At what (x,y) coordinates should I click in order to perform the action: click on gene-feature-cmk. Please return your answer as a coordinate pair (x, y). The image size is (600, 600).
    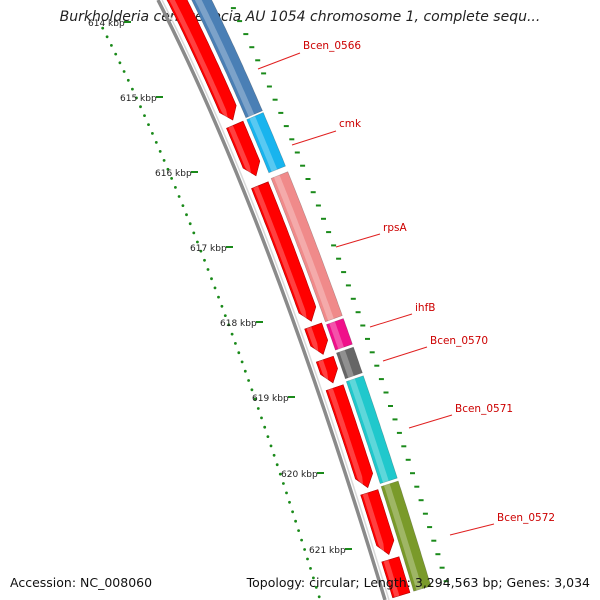
    Looking at the image, I should click on (266, 143).